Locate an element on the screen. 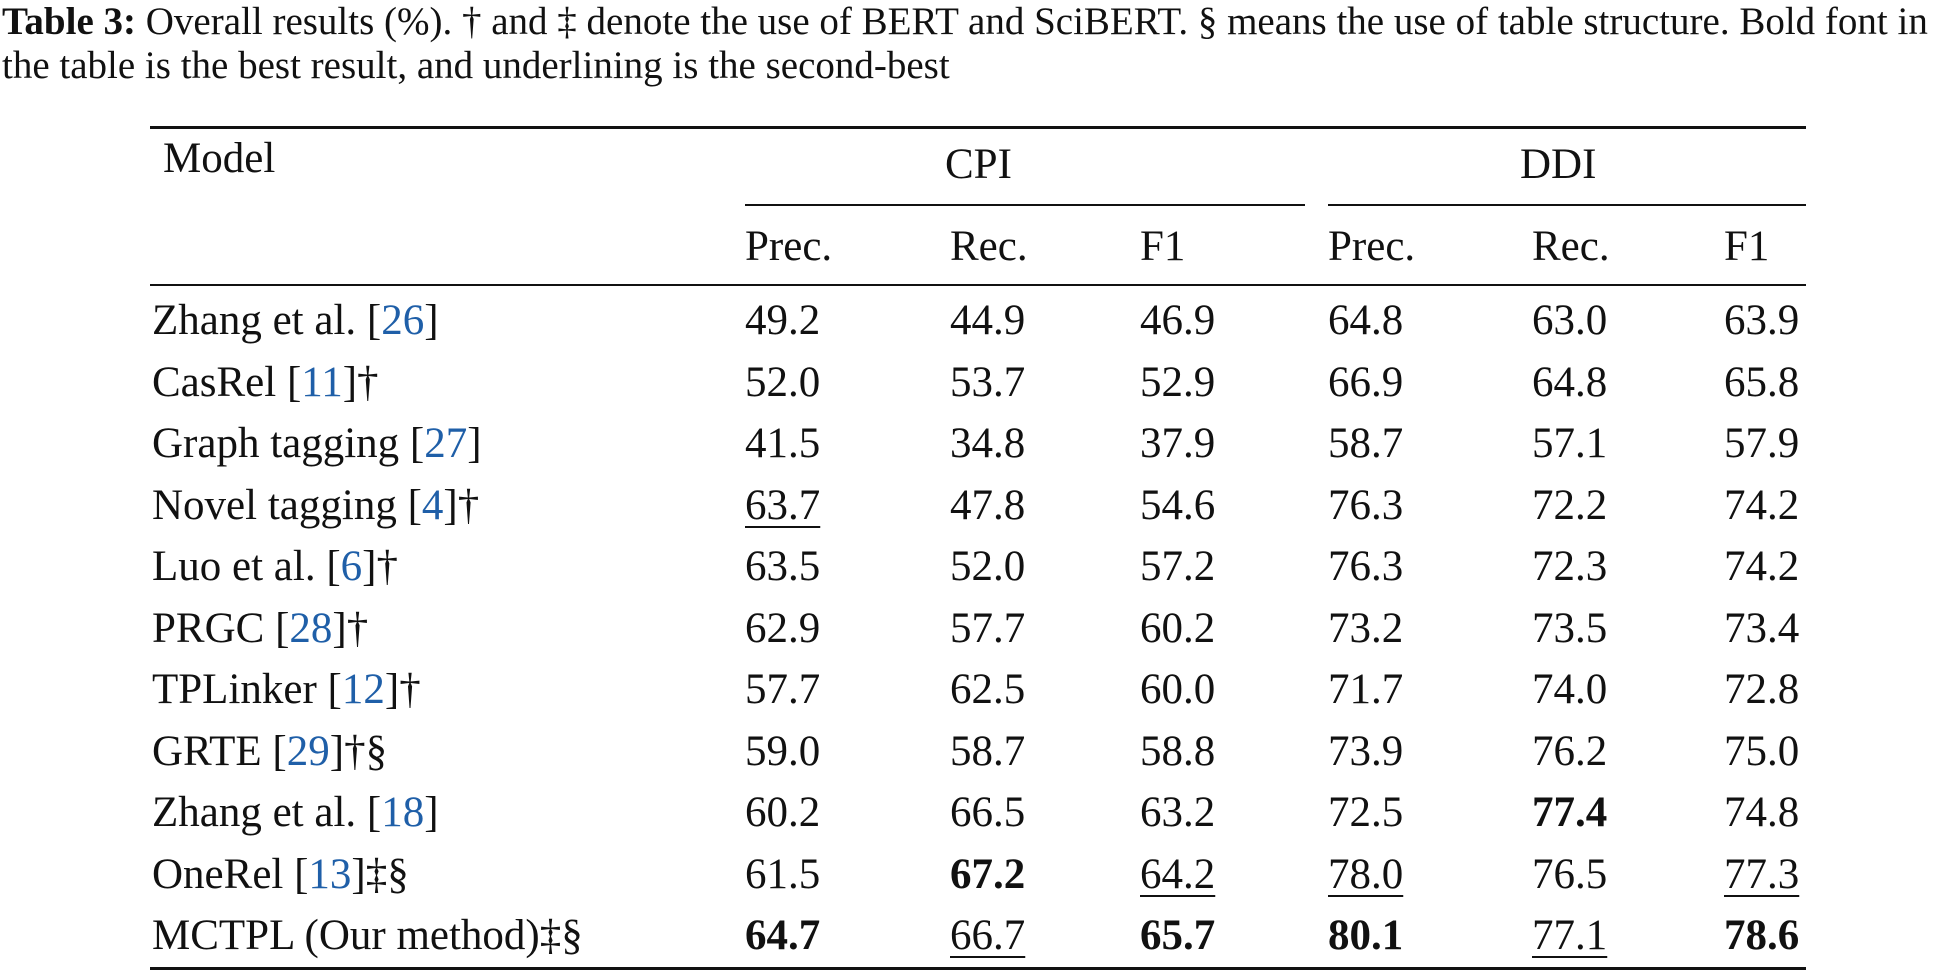 The image size is (1954, 975). table-cell-value: 76.5 is located at coordinates (1570, 874).